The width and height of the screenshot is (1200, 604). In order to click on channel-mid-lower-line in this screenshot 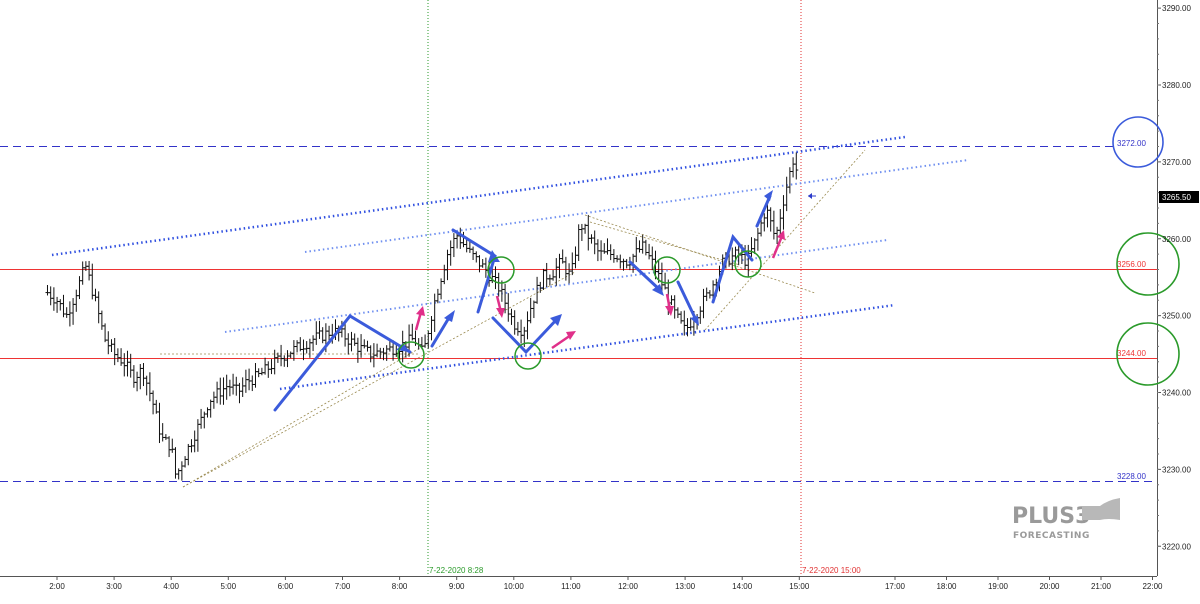, I will do `click(556, 286)`.